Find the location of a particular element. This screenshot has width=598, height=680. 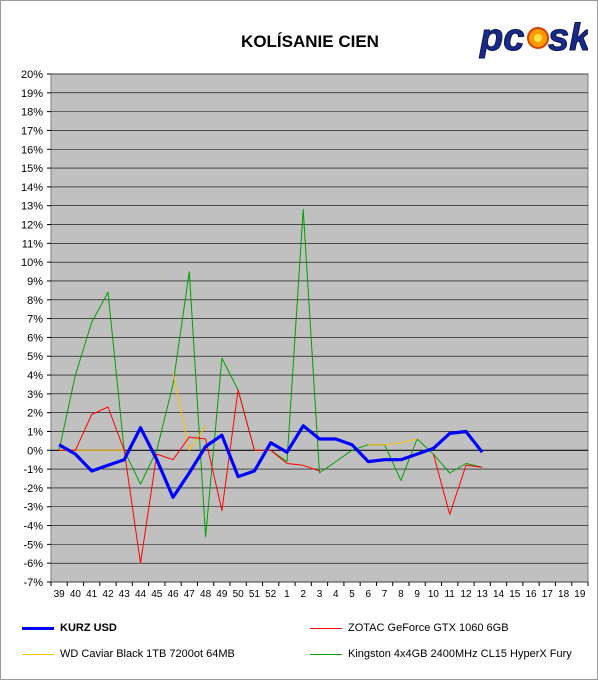

x-tick-label: 43 is located at coordinates (125, 594).